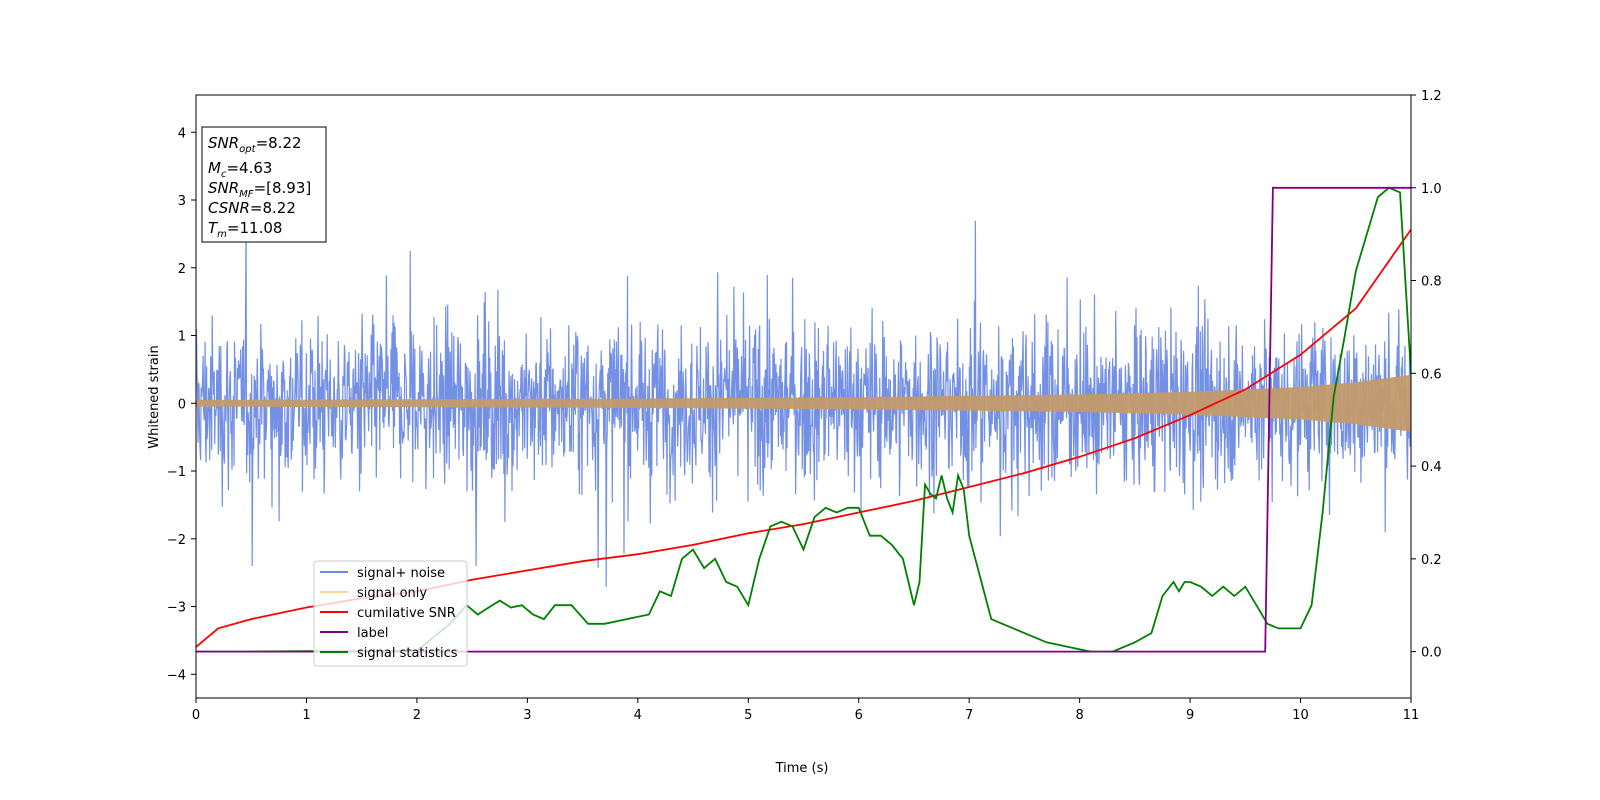 This screenshot has width=1600, height=800. I want to click on info-box-frame, so click(264, 184).